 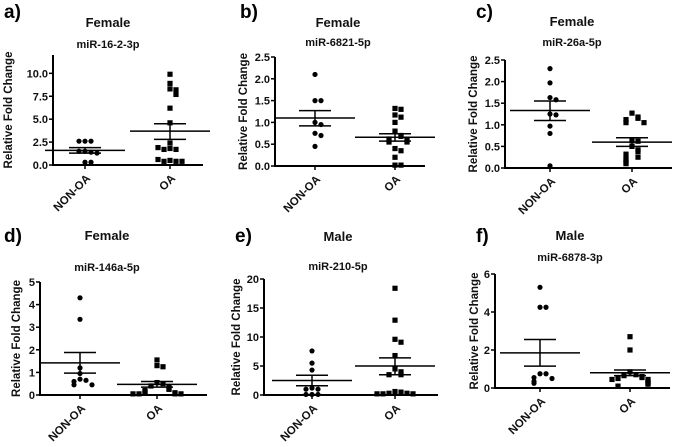 I want to click on panel-label: a), so click(x=12, y=12).